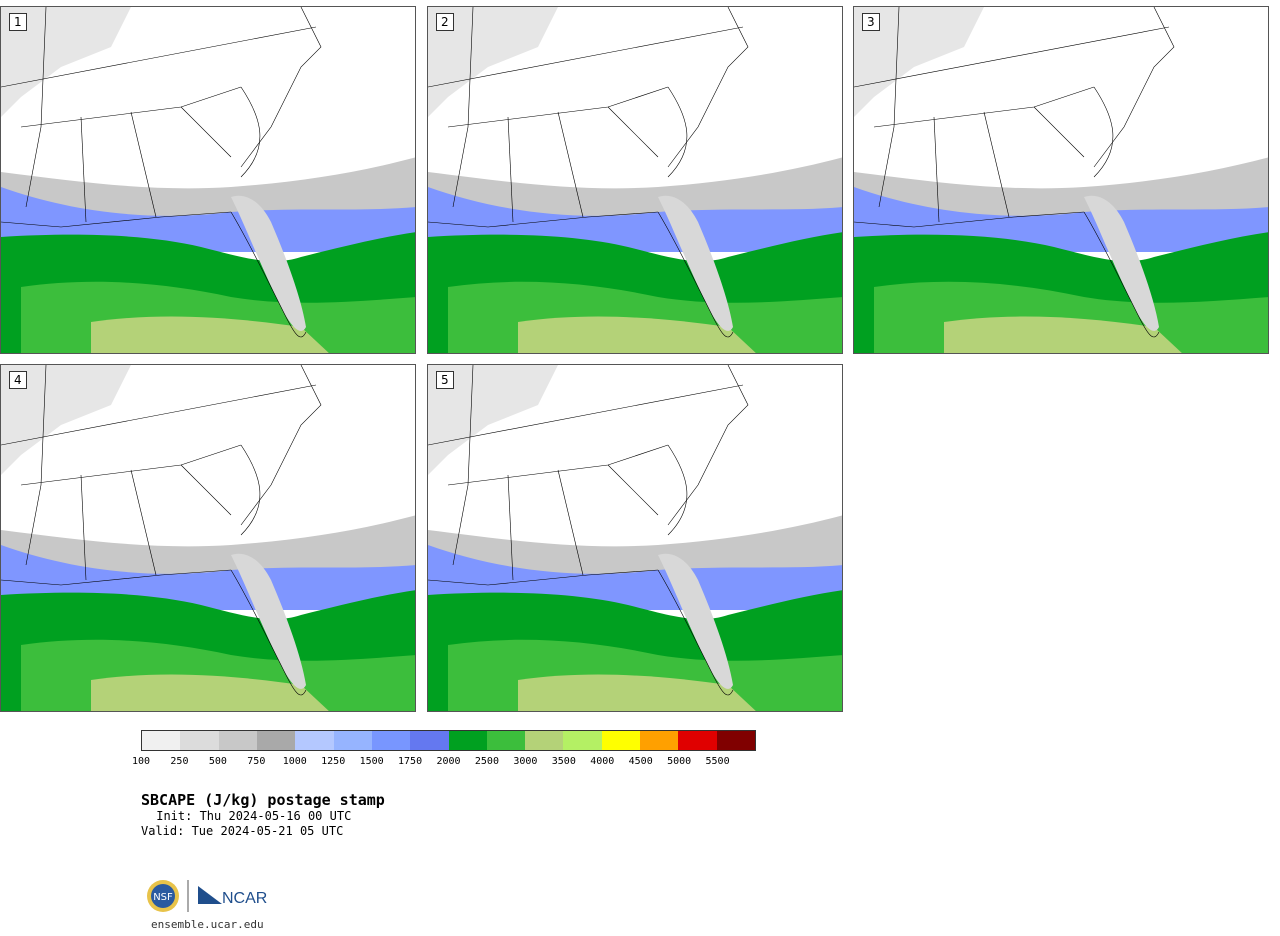  I want to click on panel-number-label: 2, so click(445, 22).